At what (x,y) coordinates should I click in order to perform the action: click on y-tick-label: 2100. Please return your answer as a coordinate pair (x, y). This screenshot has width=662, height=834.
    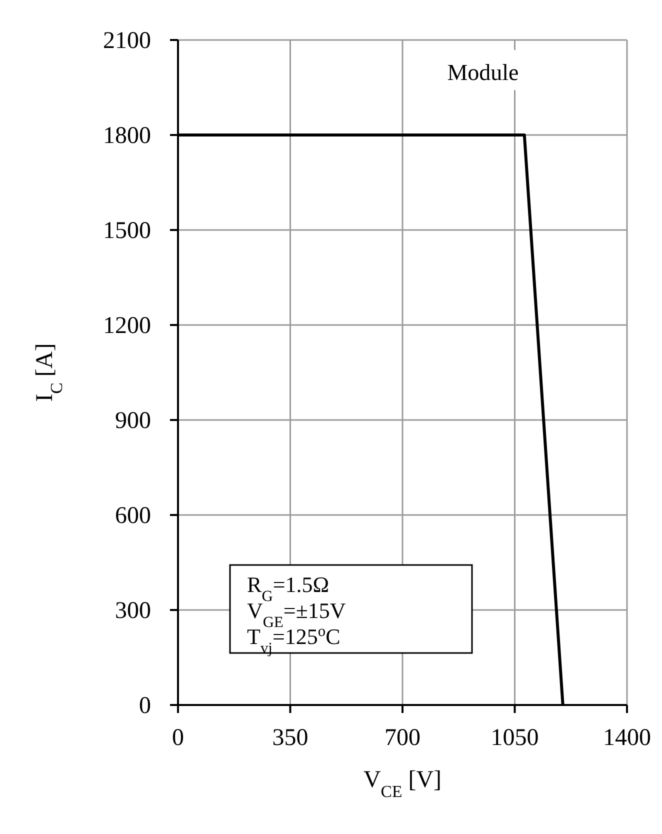
    Looking at the image, I should click on (127, 41).